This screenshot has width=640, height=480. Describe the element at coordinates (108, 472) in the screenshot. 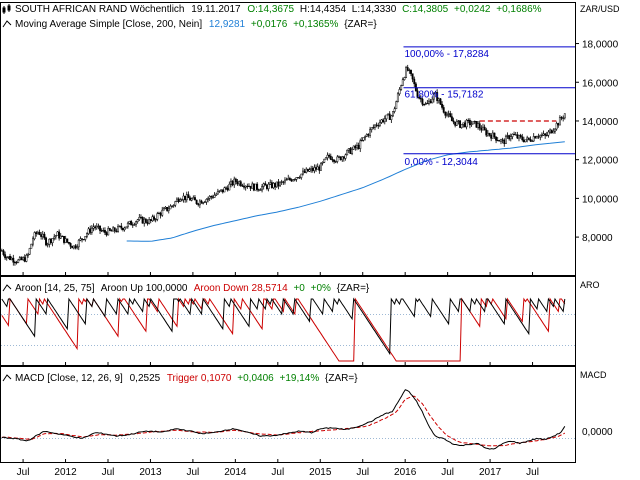

I see `x-tick-label: Jul` at that location.